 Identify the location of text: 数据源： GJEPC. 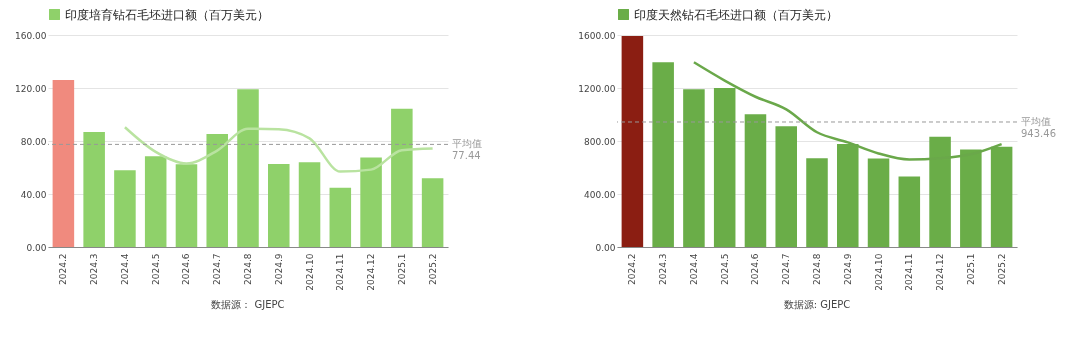
(248, 304).